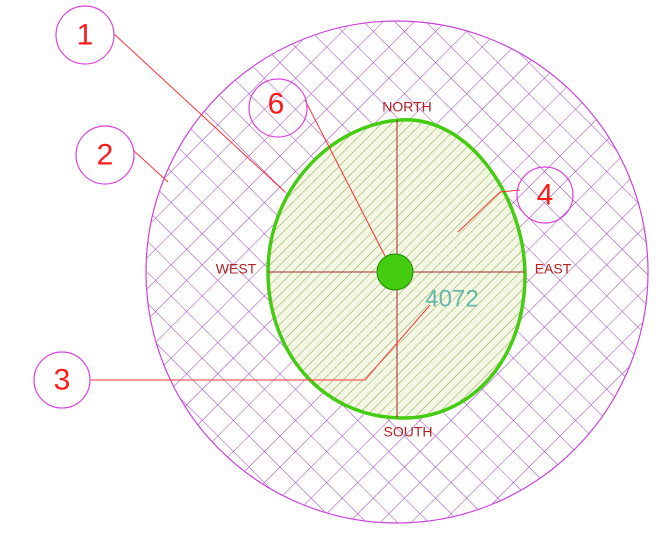 The height and width of the screenshot is (540, 670). I want to click on callout-number: 4, so click(545, 195).